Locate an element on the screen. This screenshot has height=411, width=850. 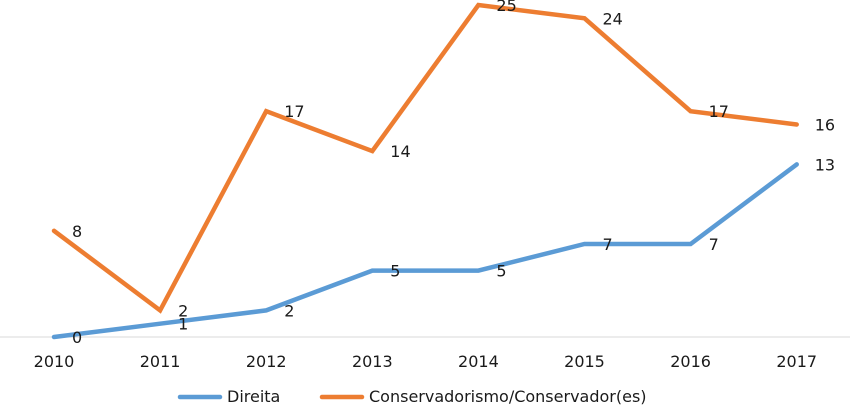
legend-label-conservadorismo: Conservadorismo/Conservador(es) is located at coordinates (508, 396).